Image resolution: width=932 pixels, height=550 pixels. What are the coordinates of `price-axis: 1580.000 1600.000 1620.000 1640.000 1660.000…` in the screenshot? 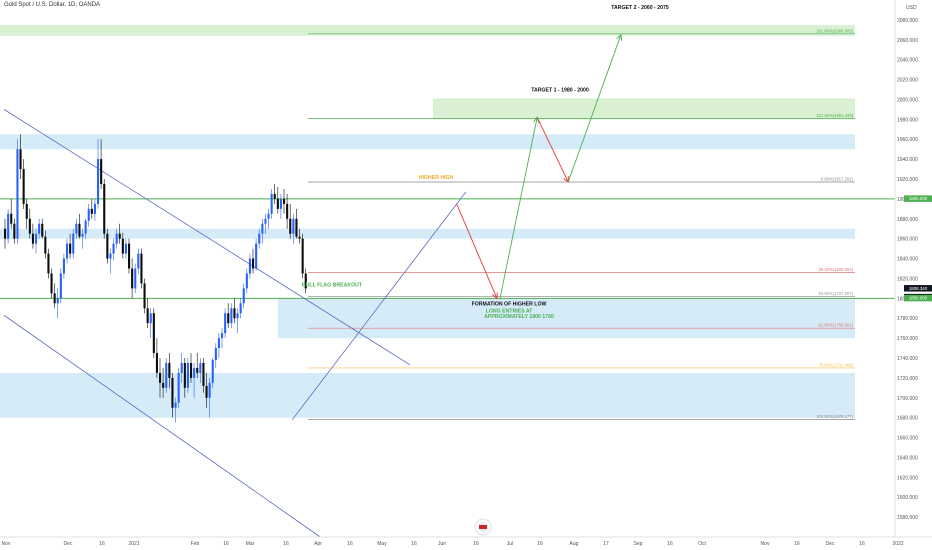 It's located at (907, 269).